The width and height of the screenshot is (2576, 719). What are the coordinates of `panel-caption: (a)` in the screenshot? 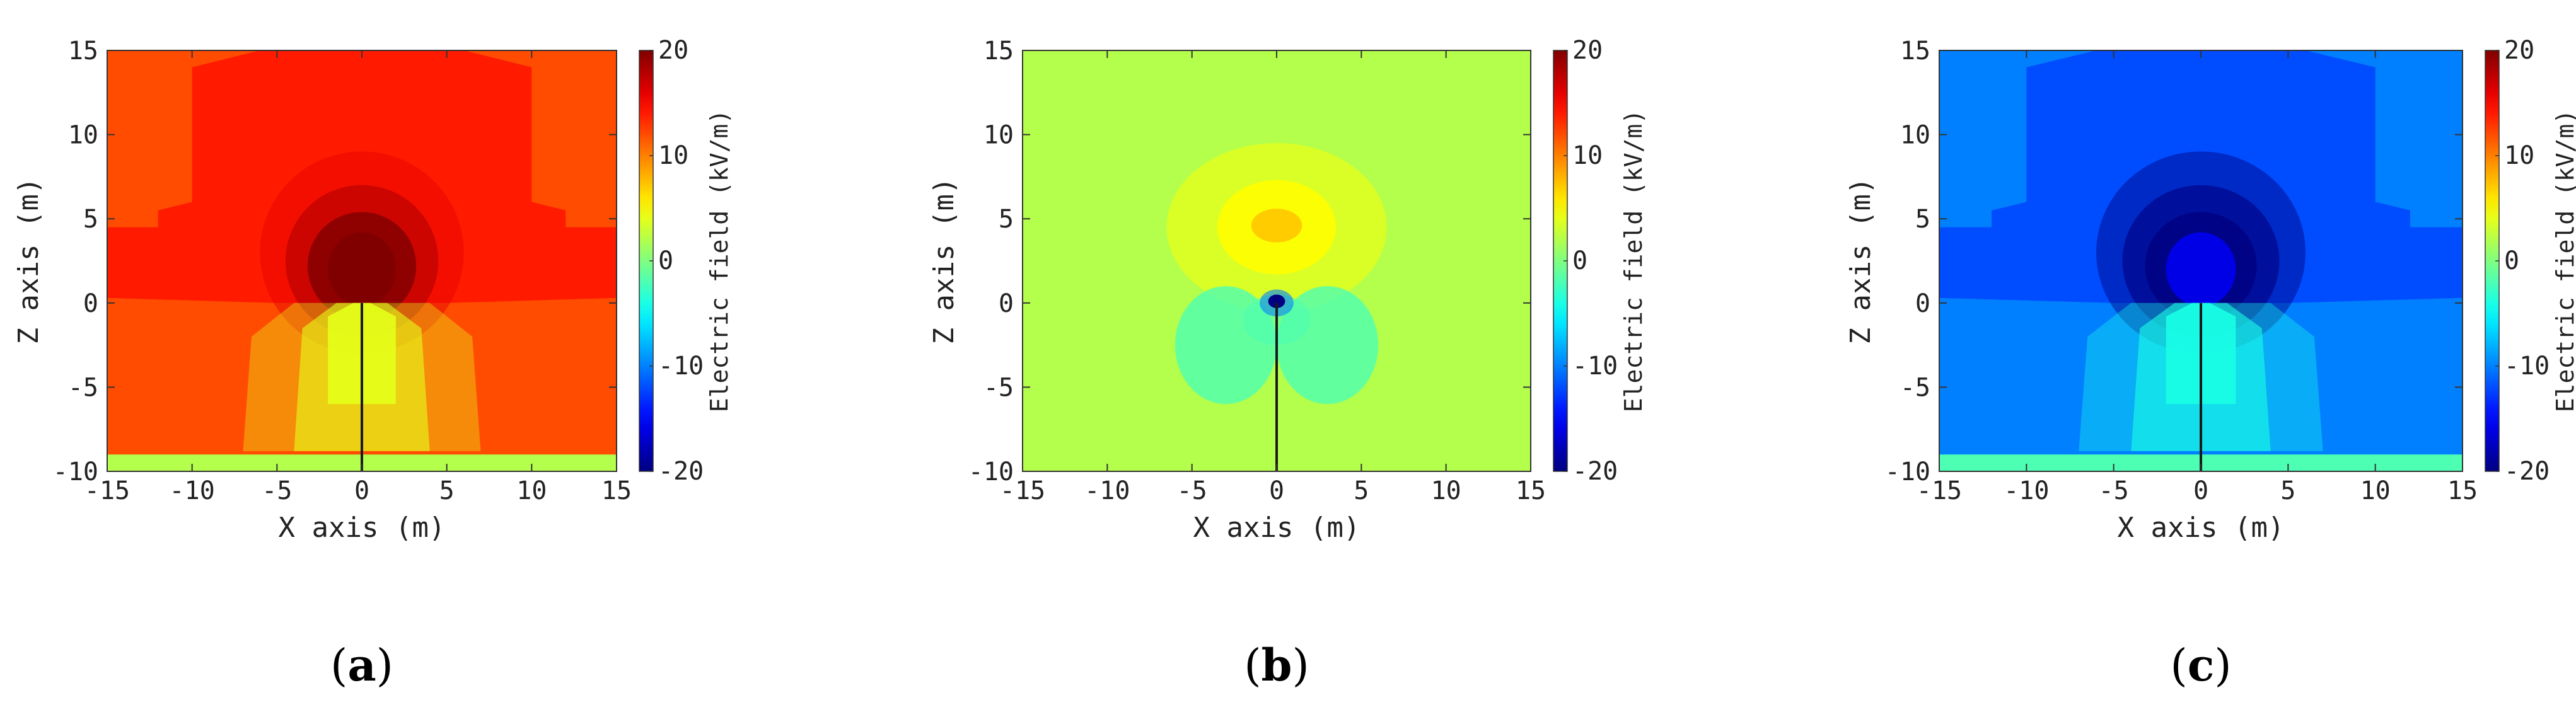 It's located at (362, 665).